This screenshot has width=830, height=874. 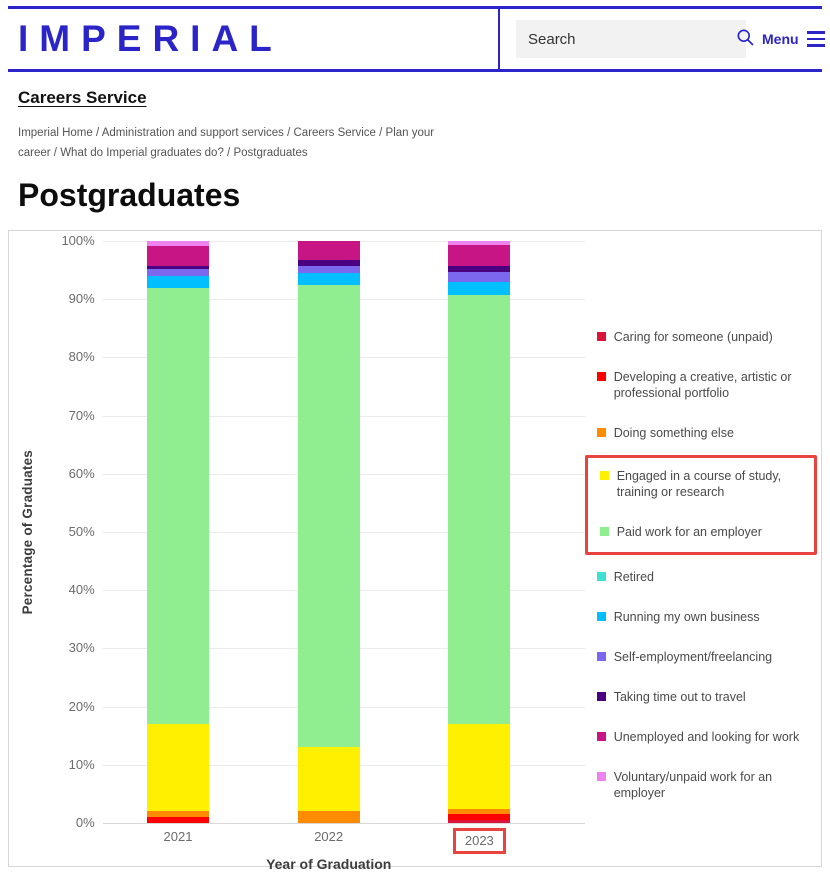 I want to click on search-input, so click(x=627, y=39).